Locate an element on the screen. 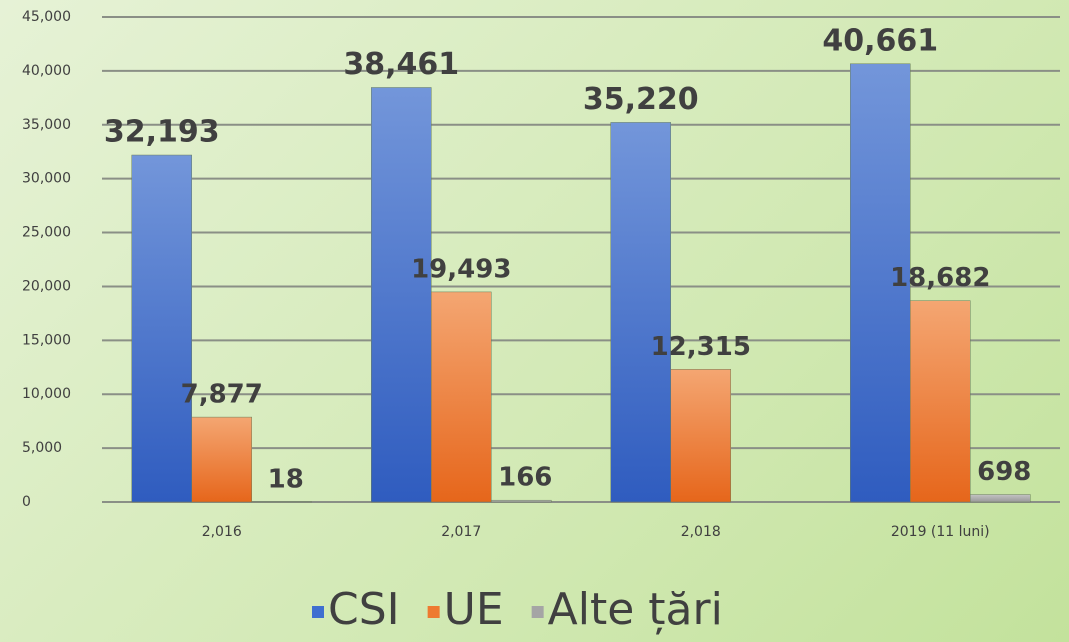 The width and height of the screenshot is (1069, 642). y-tick-label: 10,000 is located at coordinates (46, 394).